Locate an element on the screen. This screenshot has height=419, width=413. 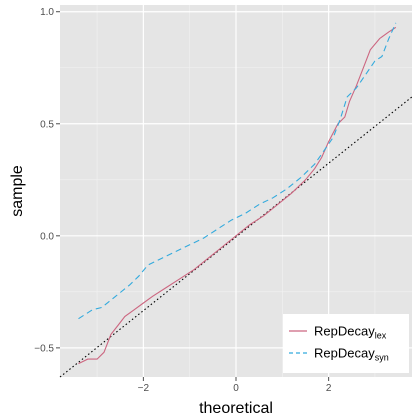
y-tick-label: −0.5 is located at coordinates (44, 348).